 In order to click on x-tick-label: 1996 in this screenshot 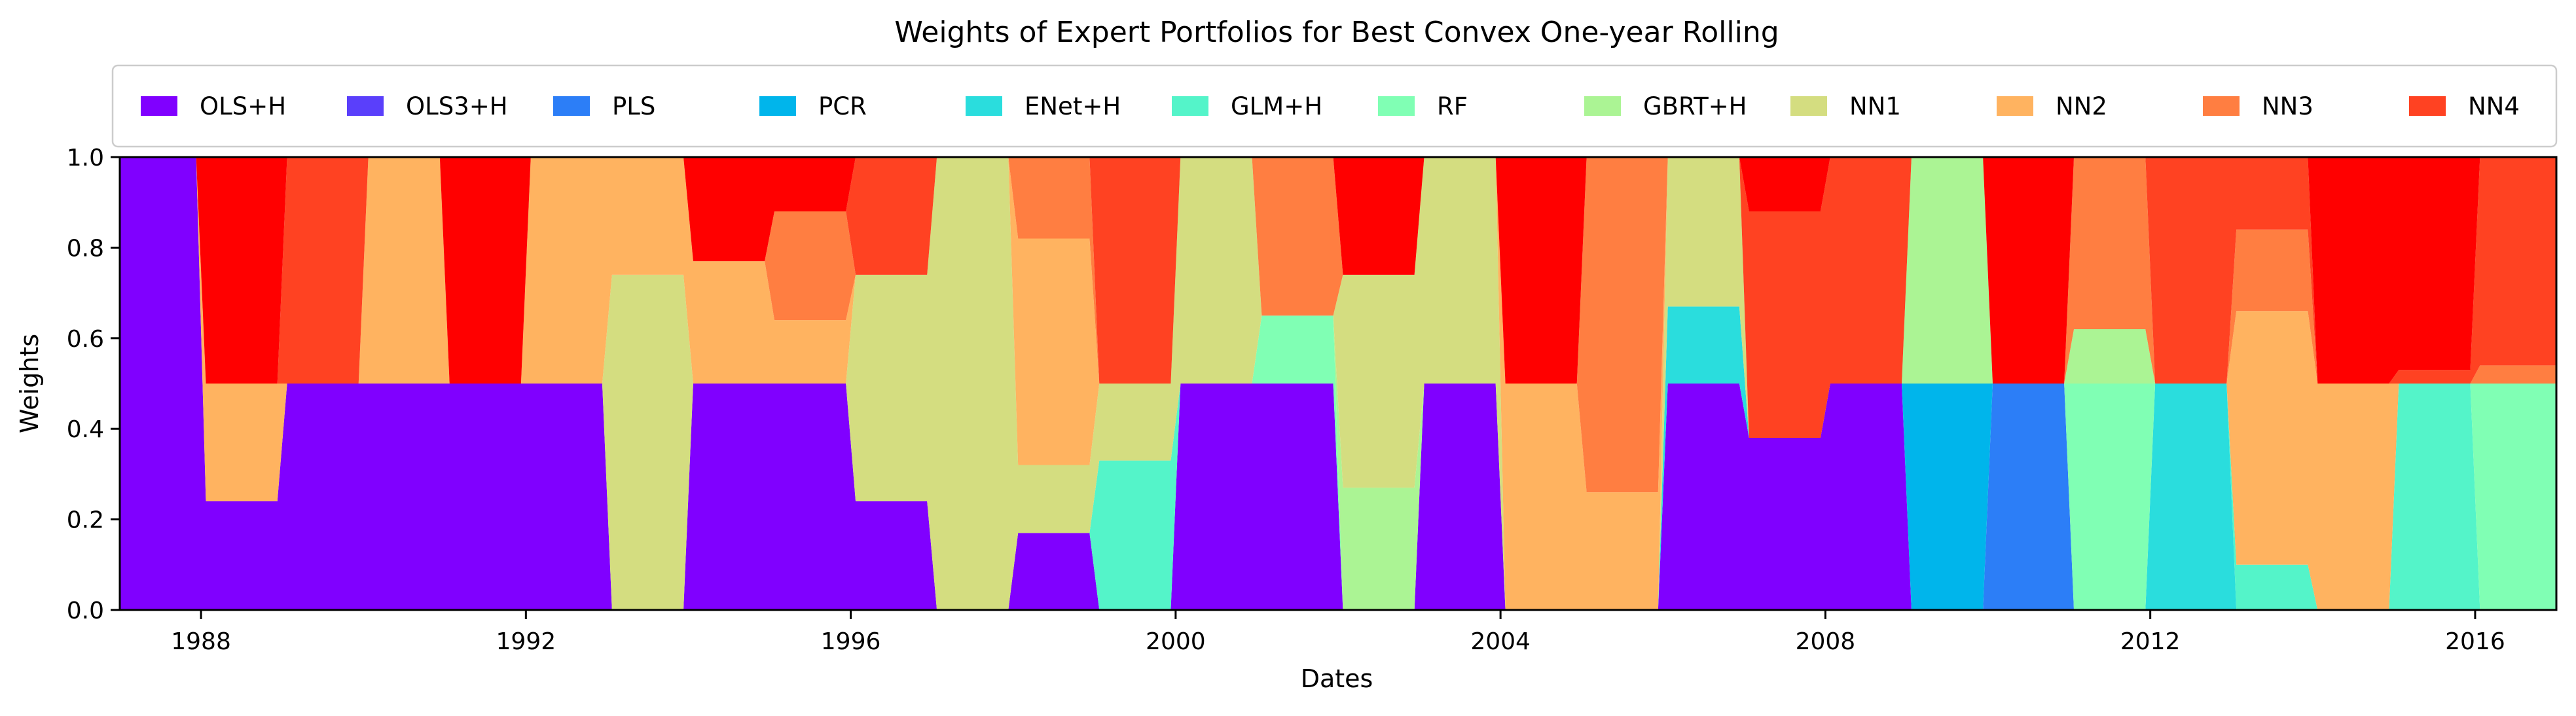, I will do `click(851, 641)`.